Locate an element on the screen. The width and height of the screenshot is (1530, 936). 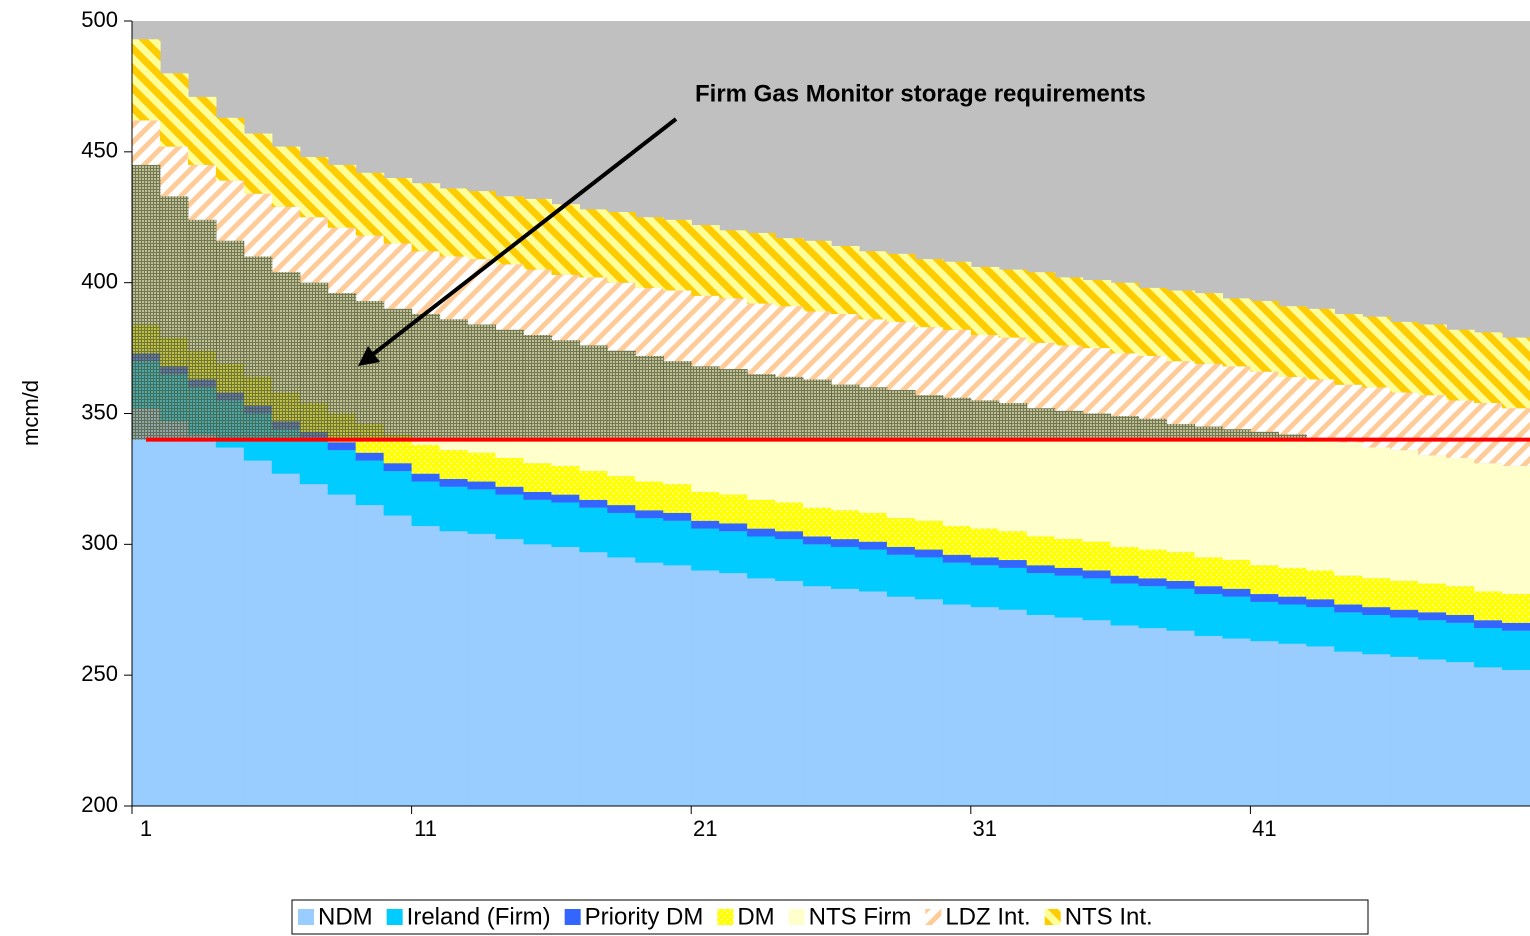
arrow-head is located at coordinates (369, 356).